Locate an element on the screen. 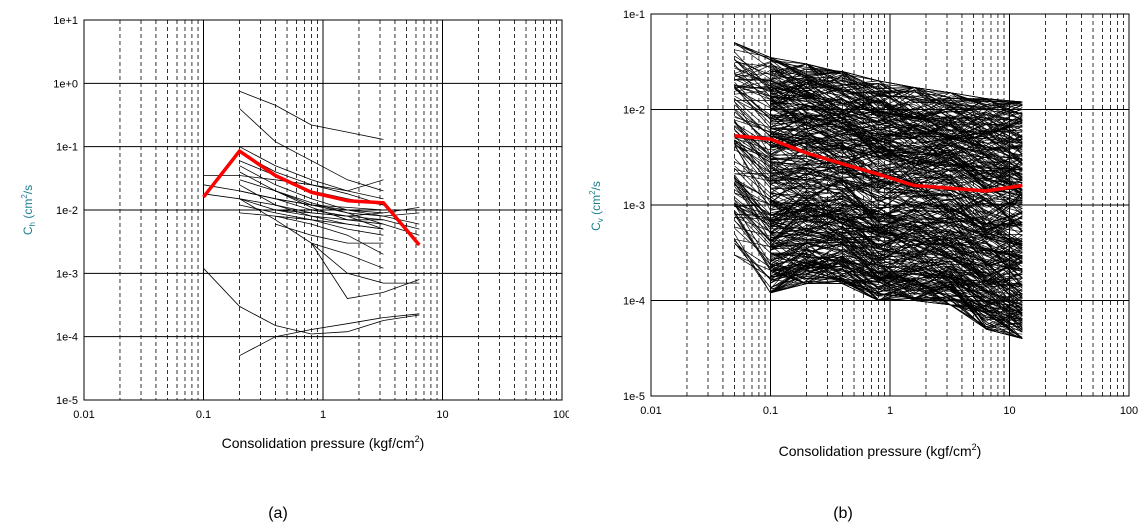 Image resolution: width=1138 pixels, height=529 pixels. y-axis-label-sub-a: h is located at coordinates (32, 224).